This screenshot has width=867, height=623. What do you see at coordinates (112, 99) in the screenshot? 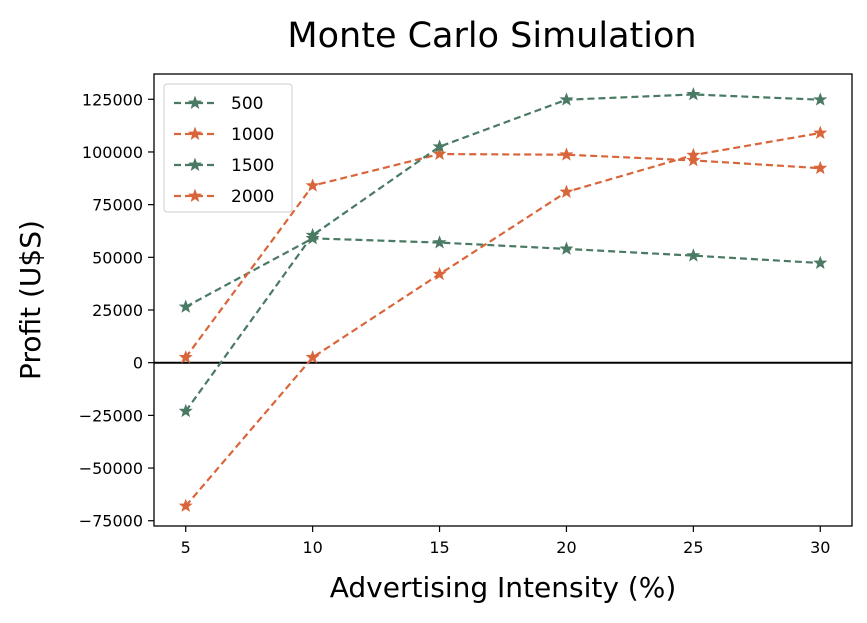
I see `y-tick-label: 125000` at bounding box center [112, 99].